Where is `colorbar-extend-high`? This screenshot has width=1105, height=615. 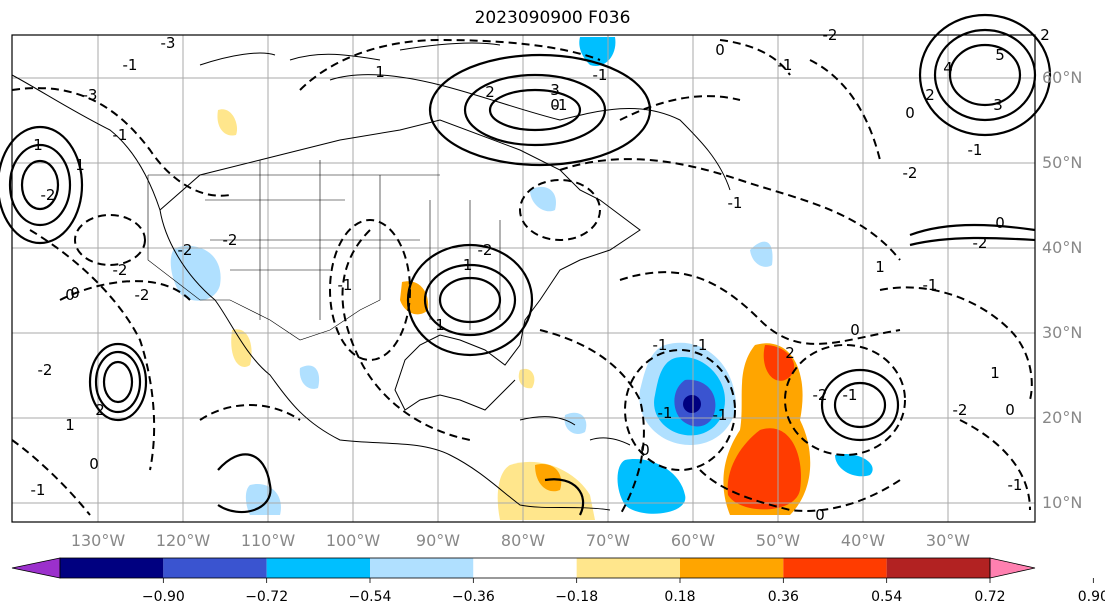
colorbar-extend-high is located at coordinates (1012, 568).